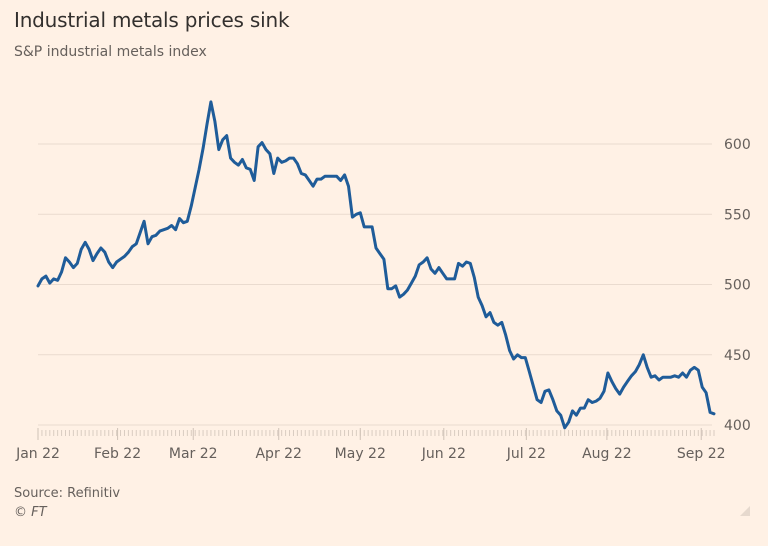 Image resolution: width=768 pixels, height=546 pixels. Describe the element at coordinates (67, 493) in the screenshot. I see `source-note: Source: Refinitiv` at that location.